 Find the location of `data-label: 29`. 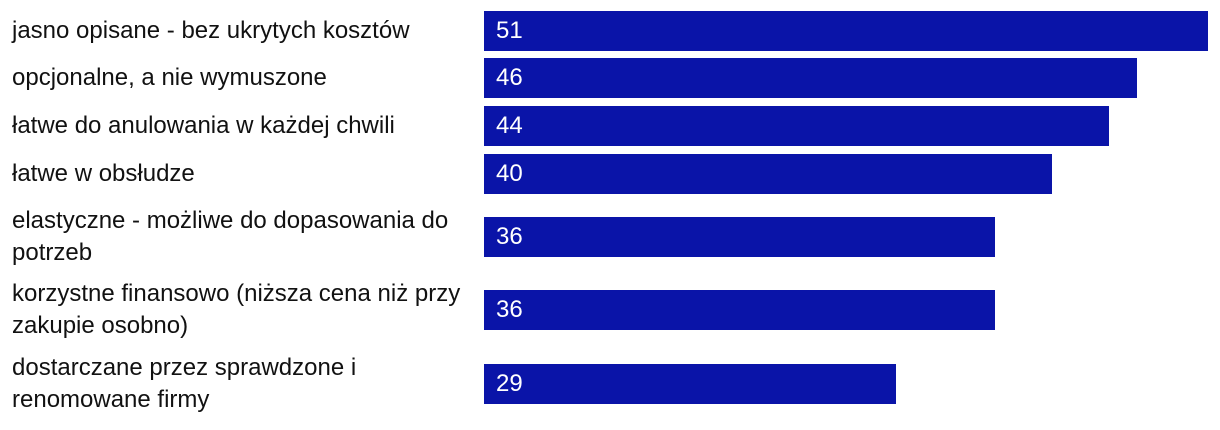

data-label: 29 is located at coordinates (509, 383).